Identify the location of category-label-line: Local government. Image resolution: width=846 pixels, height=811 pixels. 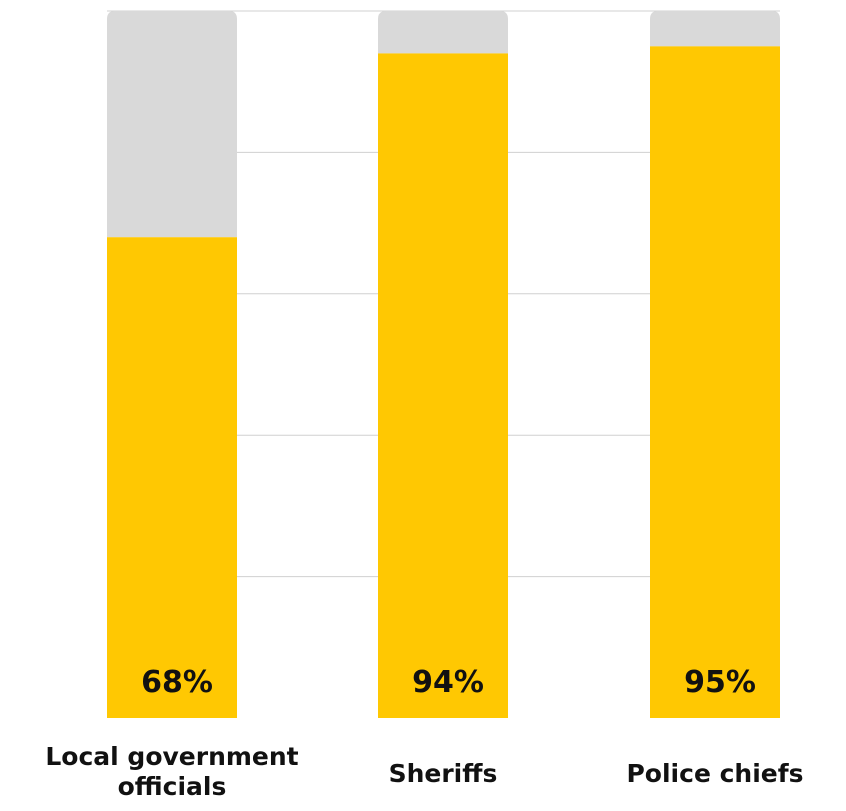
(171, 756).